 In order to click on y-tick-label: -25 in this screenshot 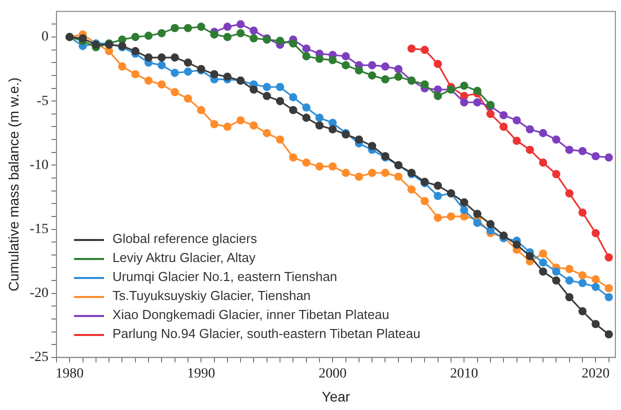, I will do `click(39, 358)`.